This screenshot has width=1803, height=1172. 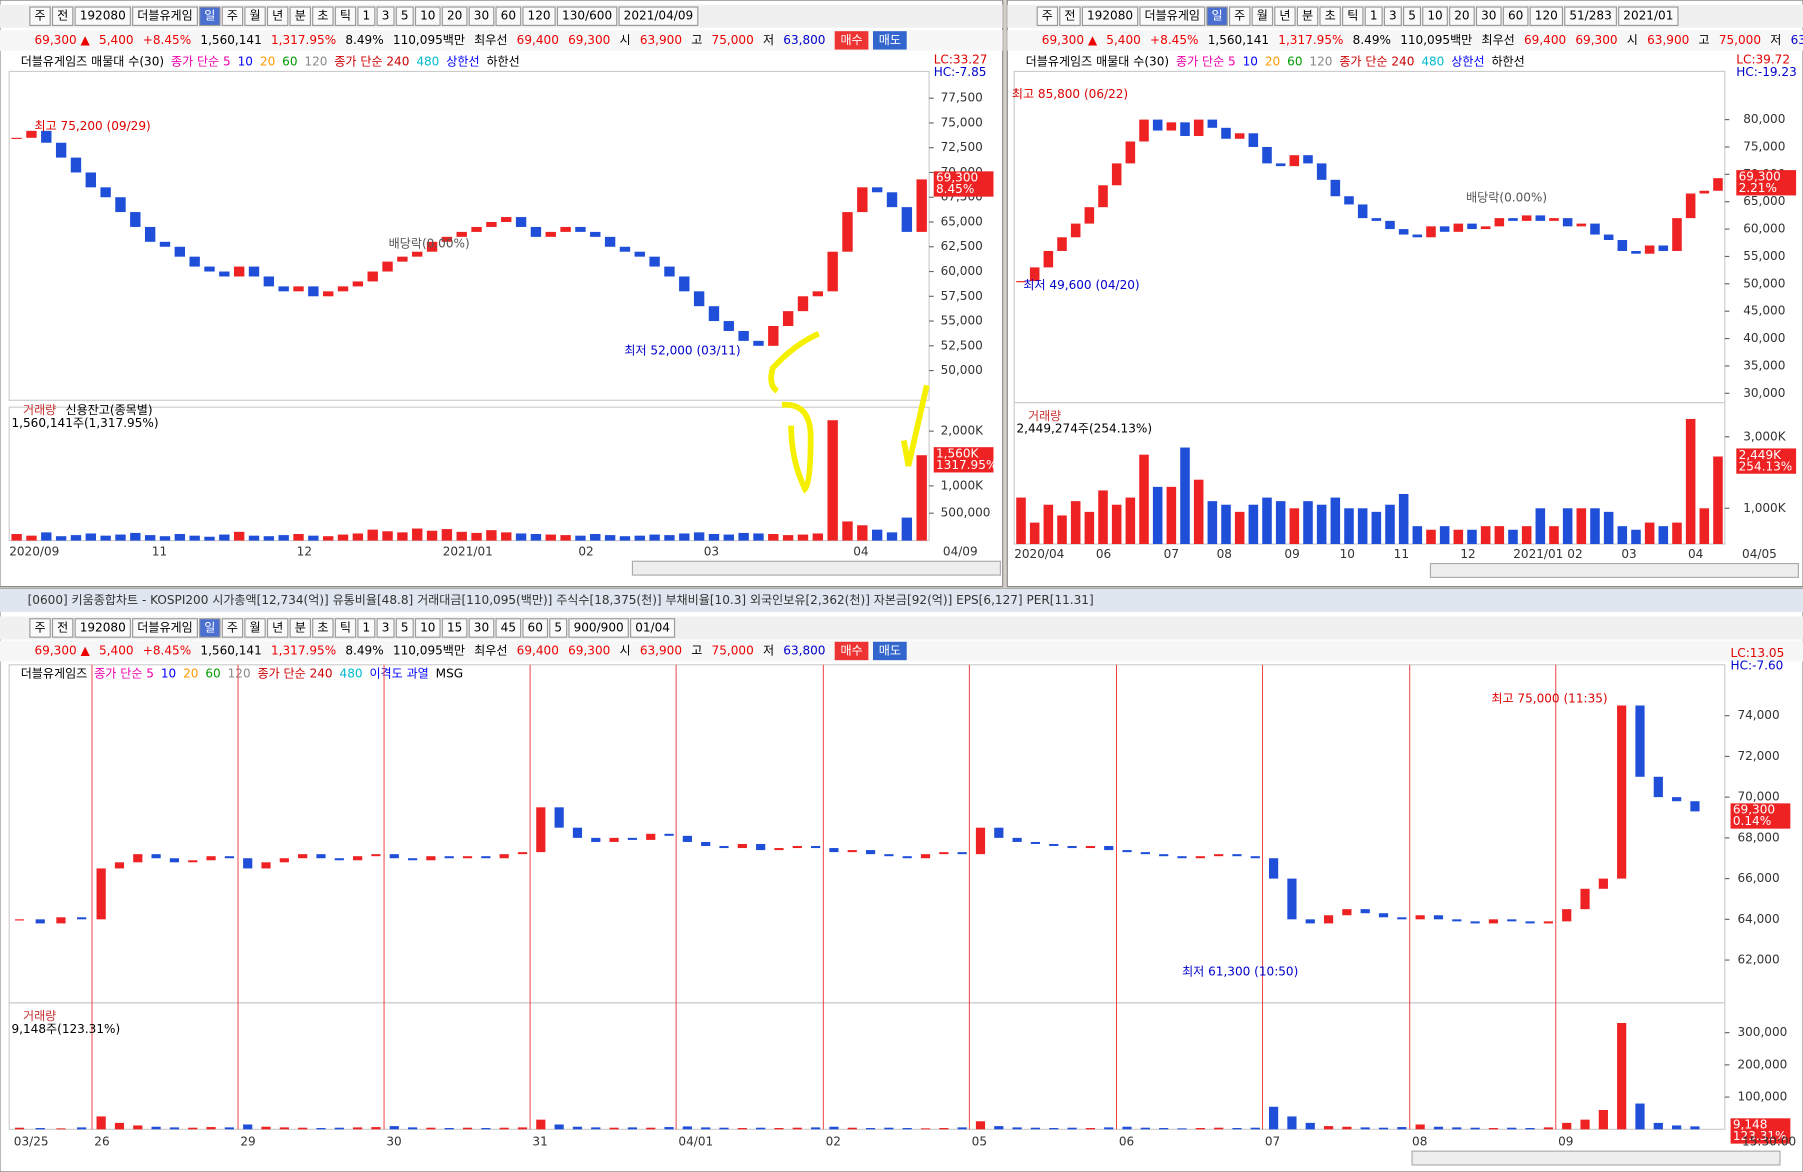 What do you see at coordinates (508, 627) in the screenshot?
I see `toolbar-button: 45` at bounding box center [508, 627].